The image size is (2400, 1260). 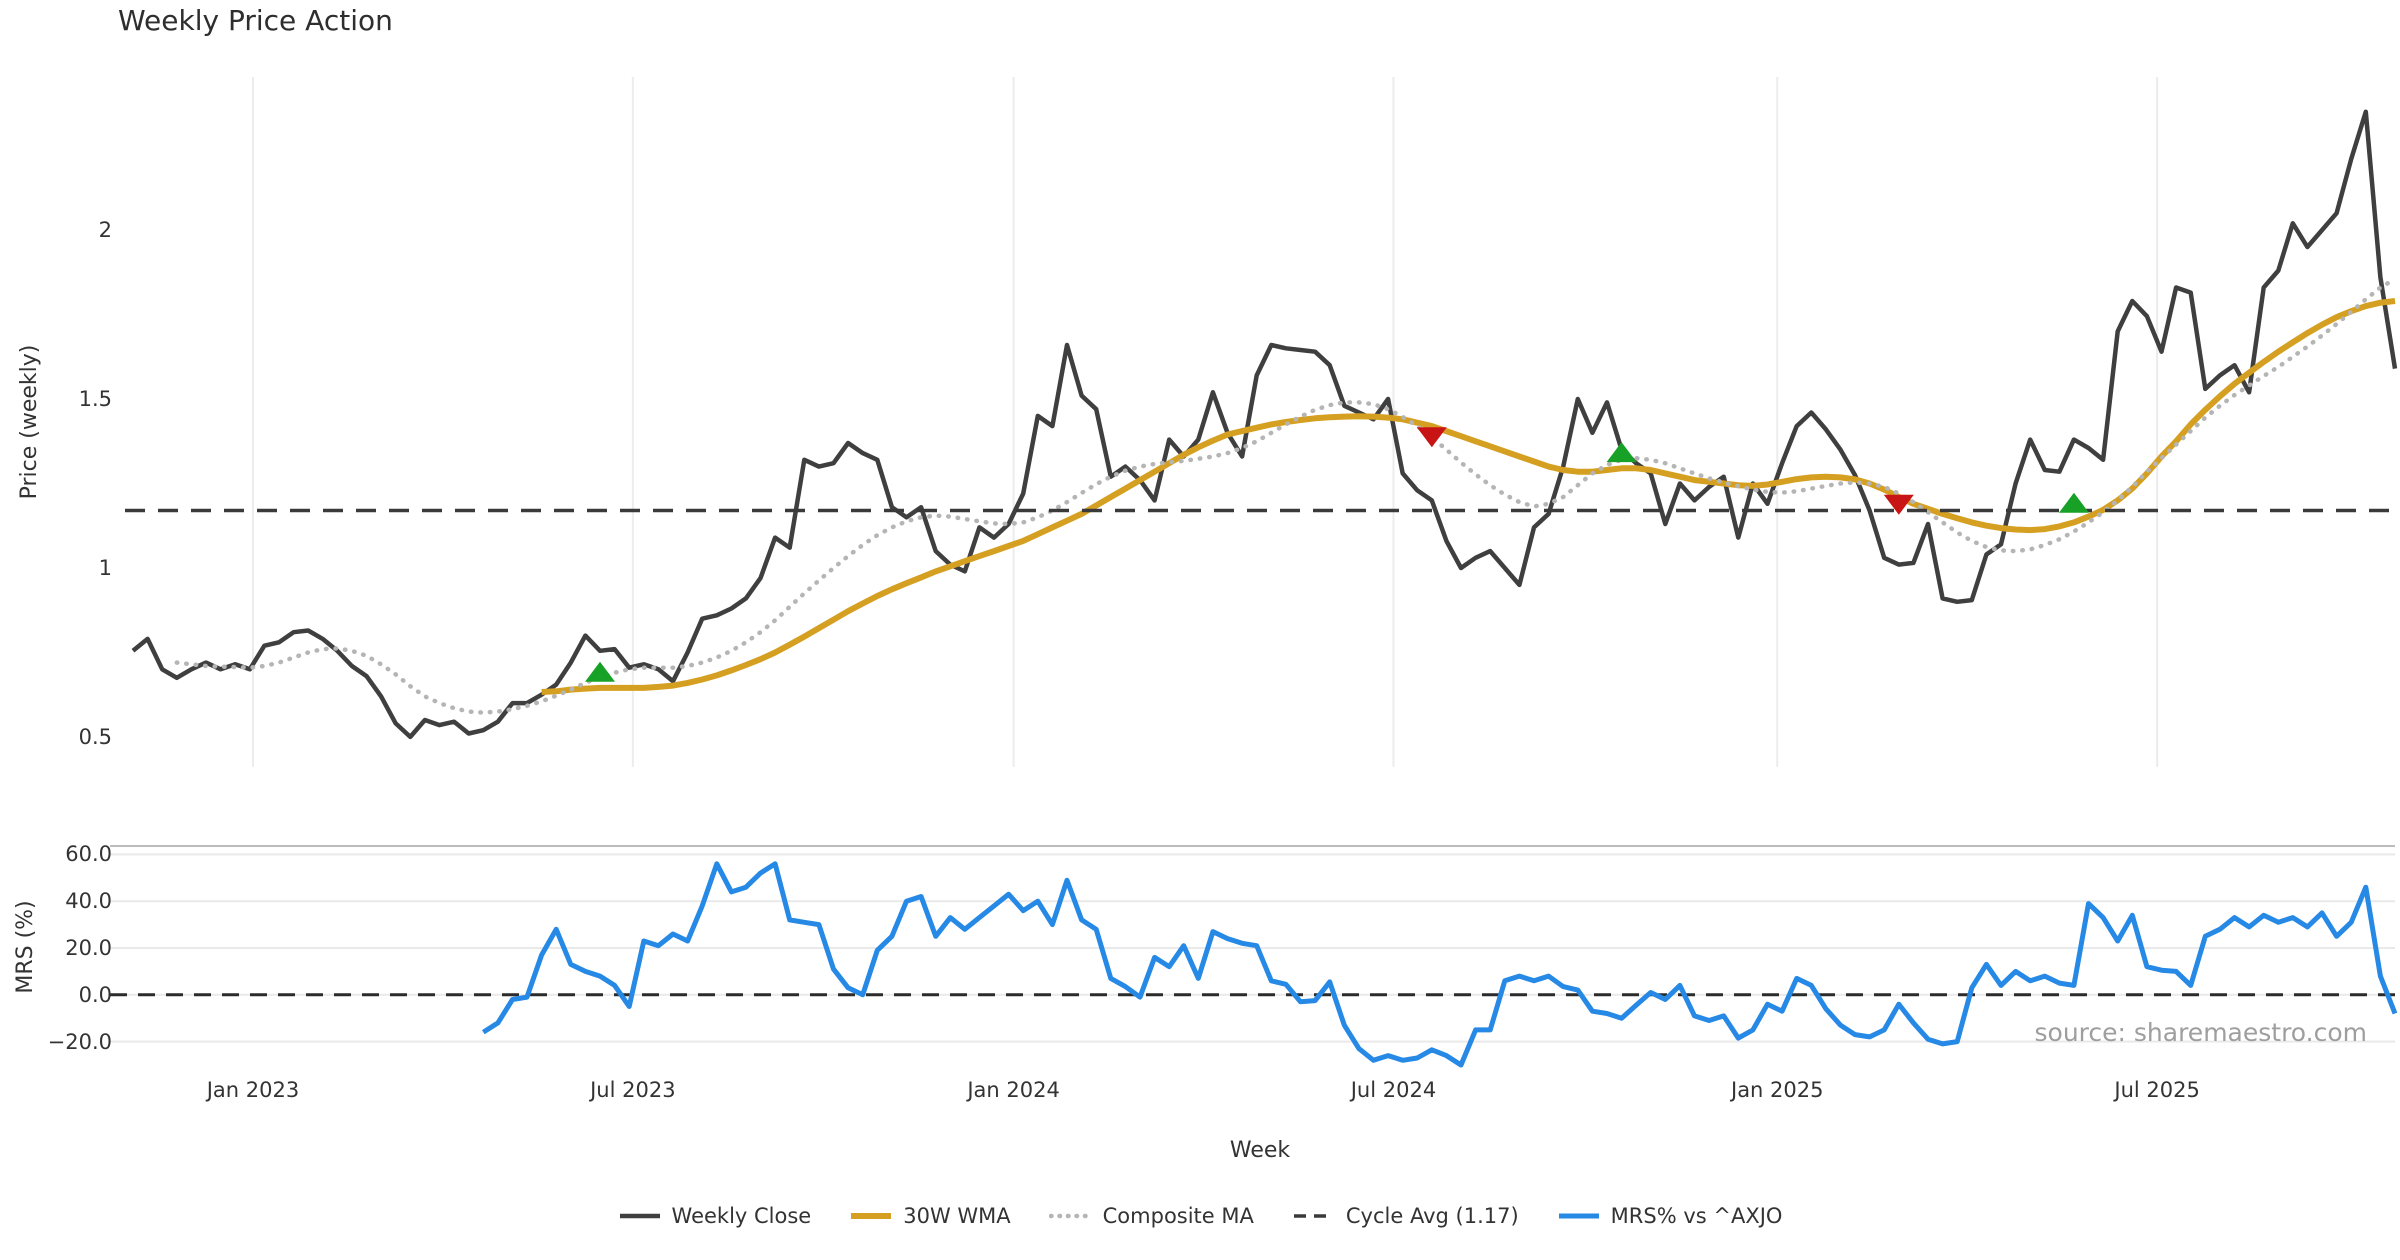 I want to click on mrs-vs-axjo-line, so click(x=1439, y=964).